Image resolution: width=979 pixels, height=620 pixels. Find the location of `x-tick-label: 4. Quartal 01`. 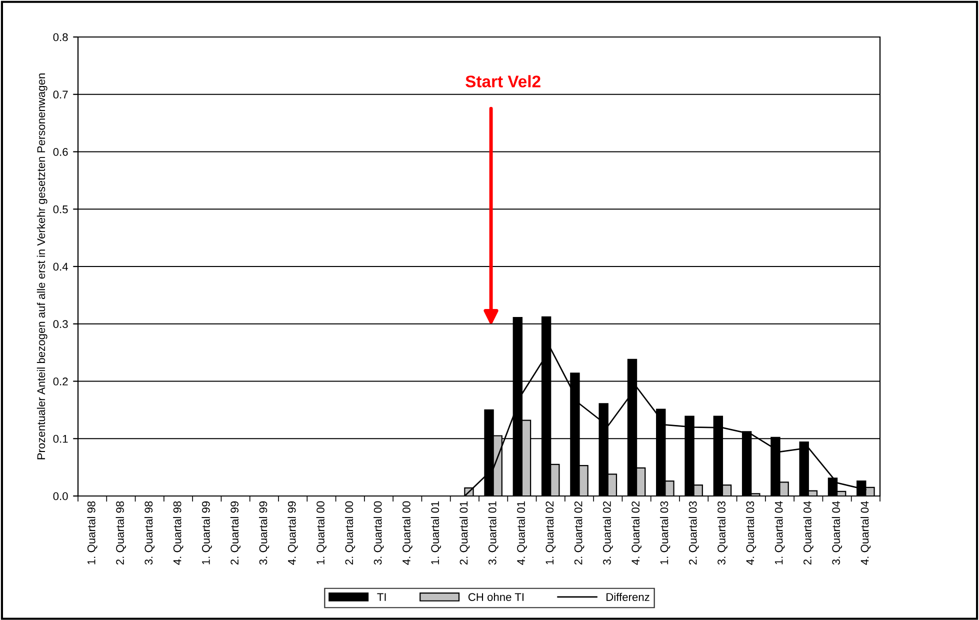

x-tick-label: 4. Quartal 01 is located at coordinates (521, 533).